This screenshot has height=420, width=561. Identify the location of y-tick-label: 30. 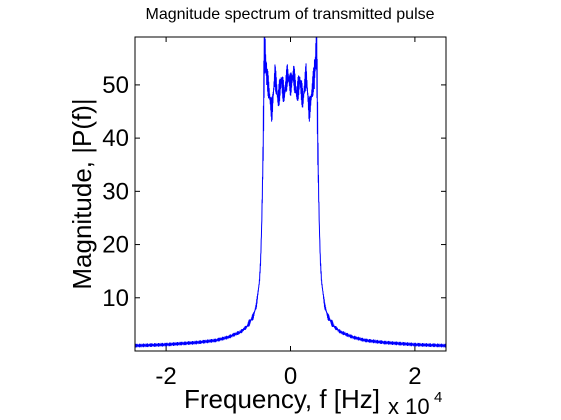
(115, 191).